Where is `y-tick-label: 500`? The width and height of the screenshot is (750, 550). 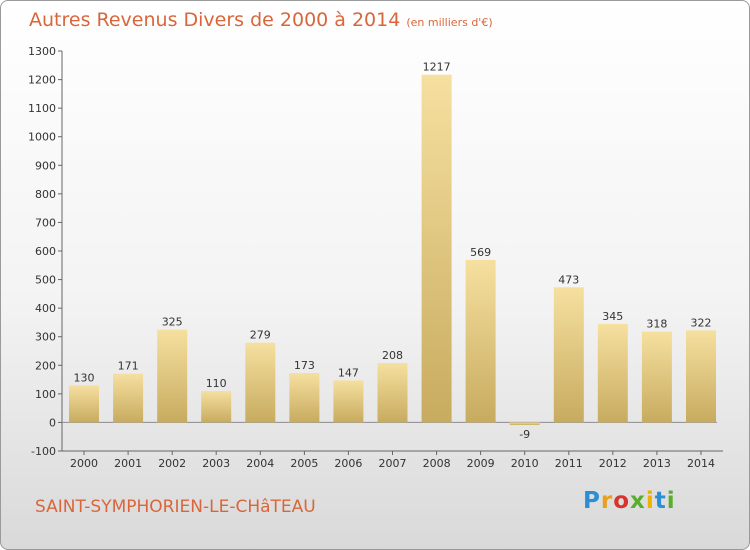
y-tick-label: 500 is located at coordinates (45, 280).